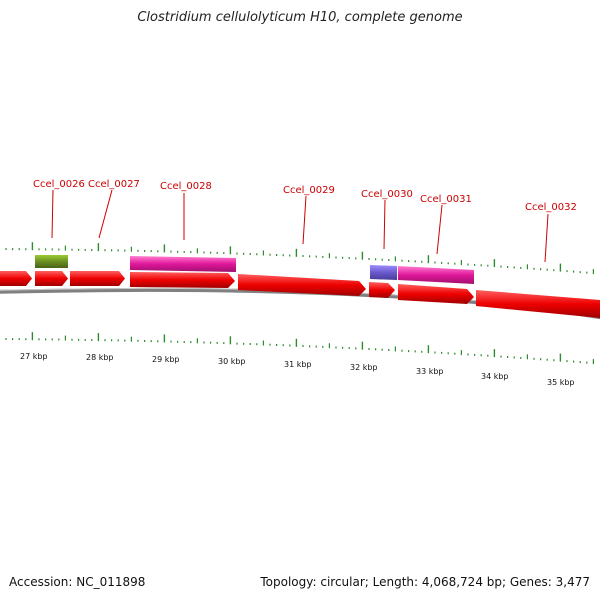  Describe the element at coordinates (166, 359) in the screenshot. I see `scale-label: 29 kbp` at that location.